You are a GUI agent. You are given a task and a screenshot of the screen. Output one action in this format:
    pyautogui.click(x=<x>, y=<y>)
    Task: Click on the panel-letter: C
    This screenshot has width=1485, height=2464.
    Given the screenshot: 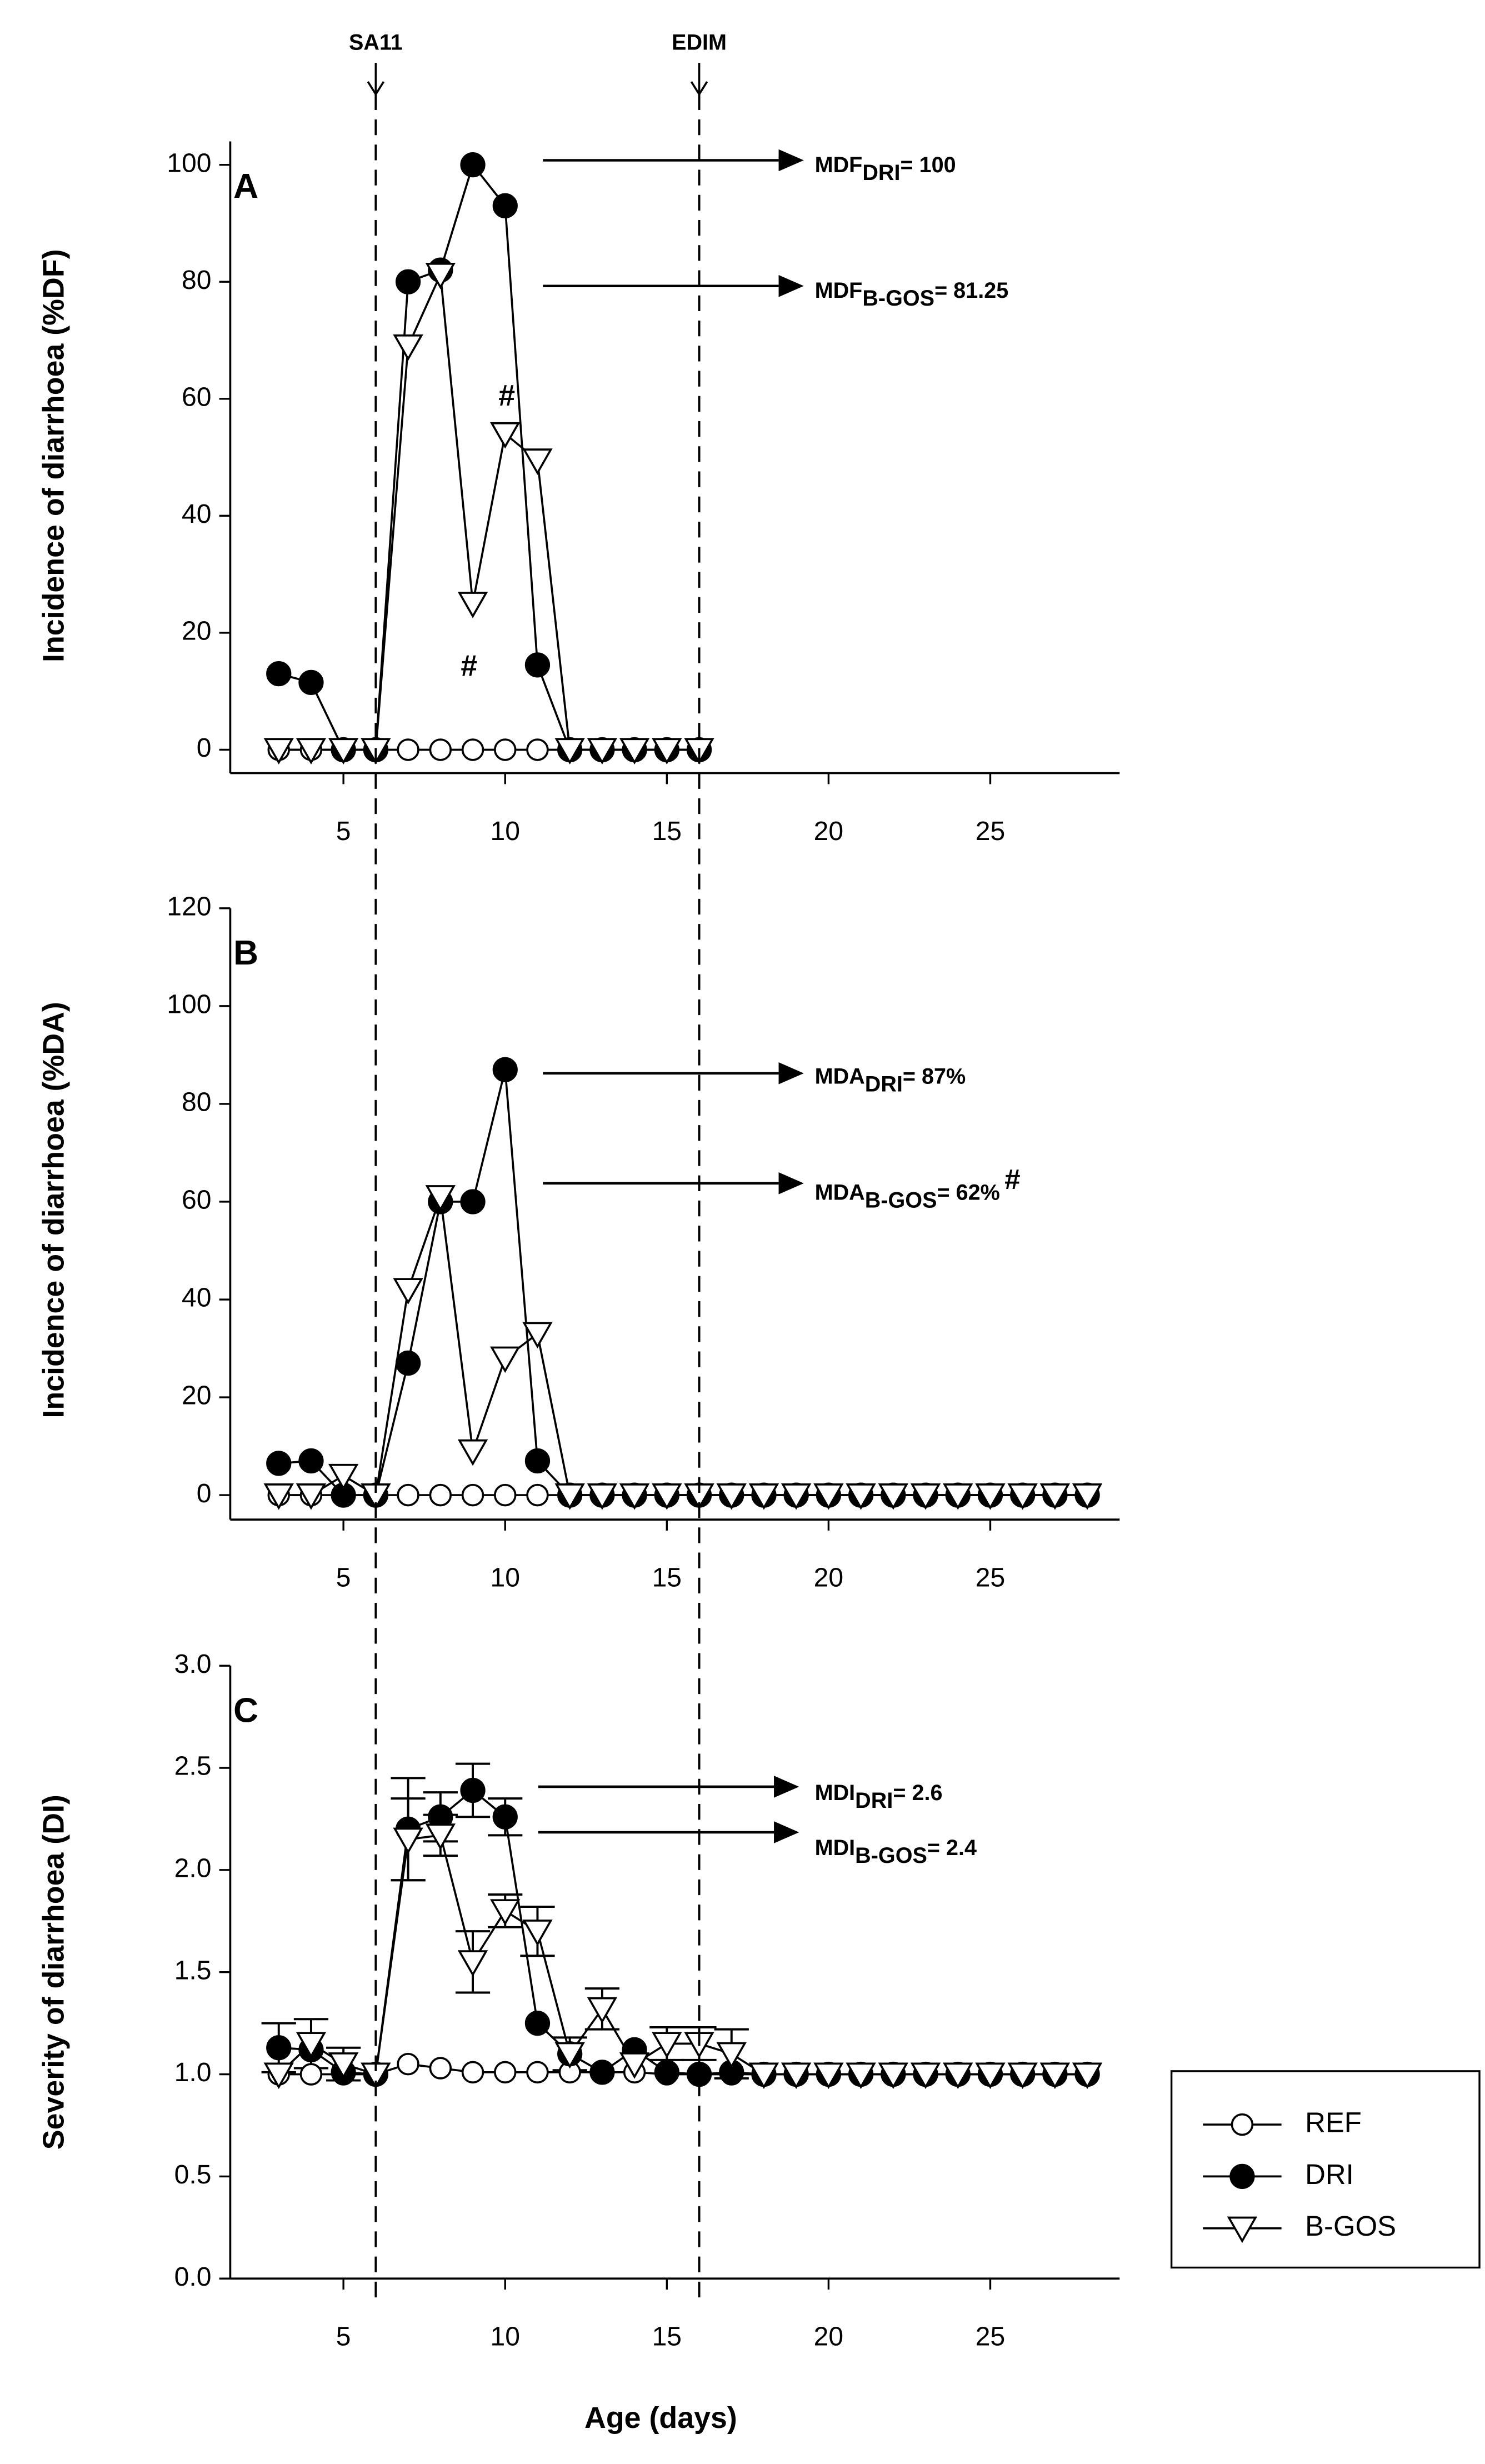 What is the action you would take?
    pyautogui.click(x=246, y=1710)
    